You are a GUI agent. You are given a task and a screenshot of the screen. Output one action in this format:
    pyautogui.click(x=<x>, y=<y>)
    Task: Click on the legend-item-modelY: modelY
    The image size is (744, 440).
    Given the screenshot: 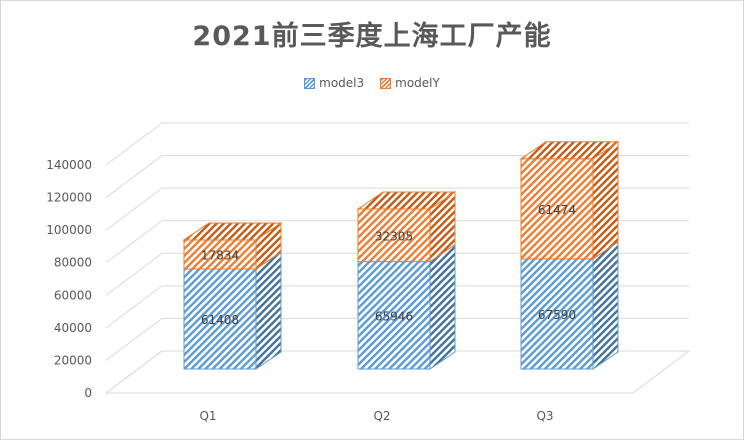 What is the action you would take?
    pyautogui.click(x=410, y=83)
    